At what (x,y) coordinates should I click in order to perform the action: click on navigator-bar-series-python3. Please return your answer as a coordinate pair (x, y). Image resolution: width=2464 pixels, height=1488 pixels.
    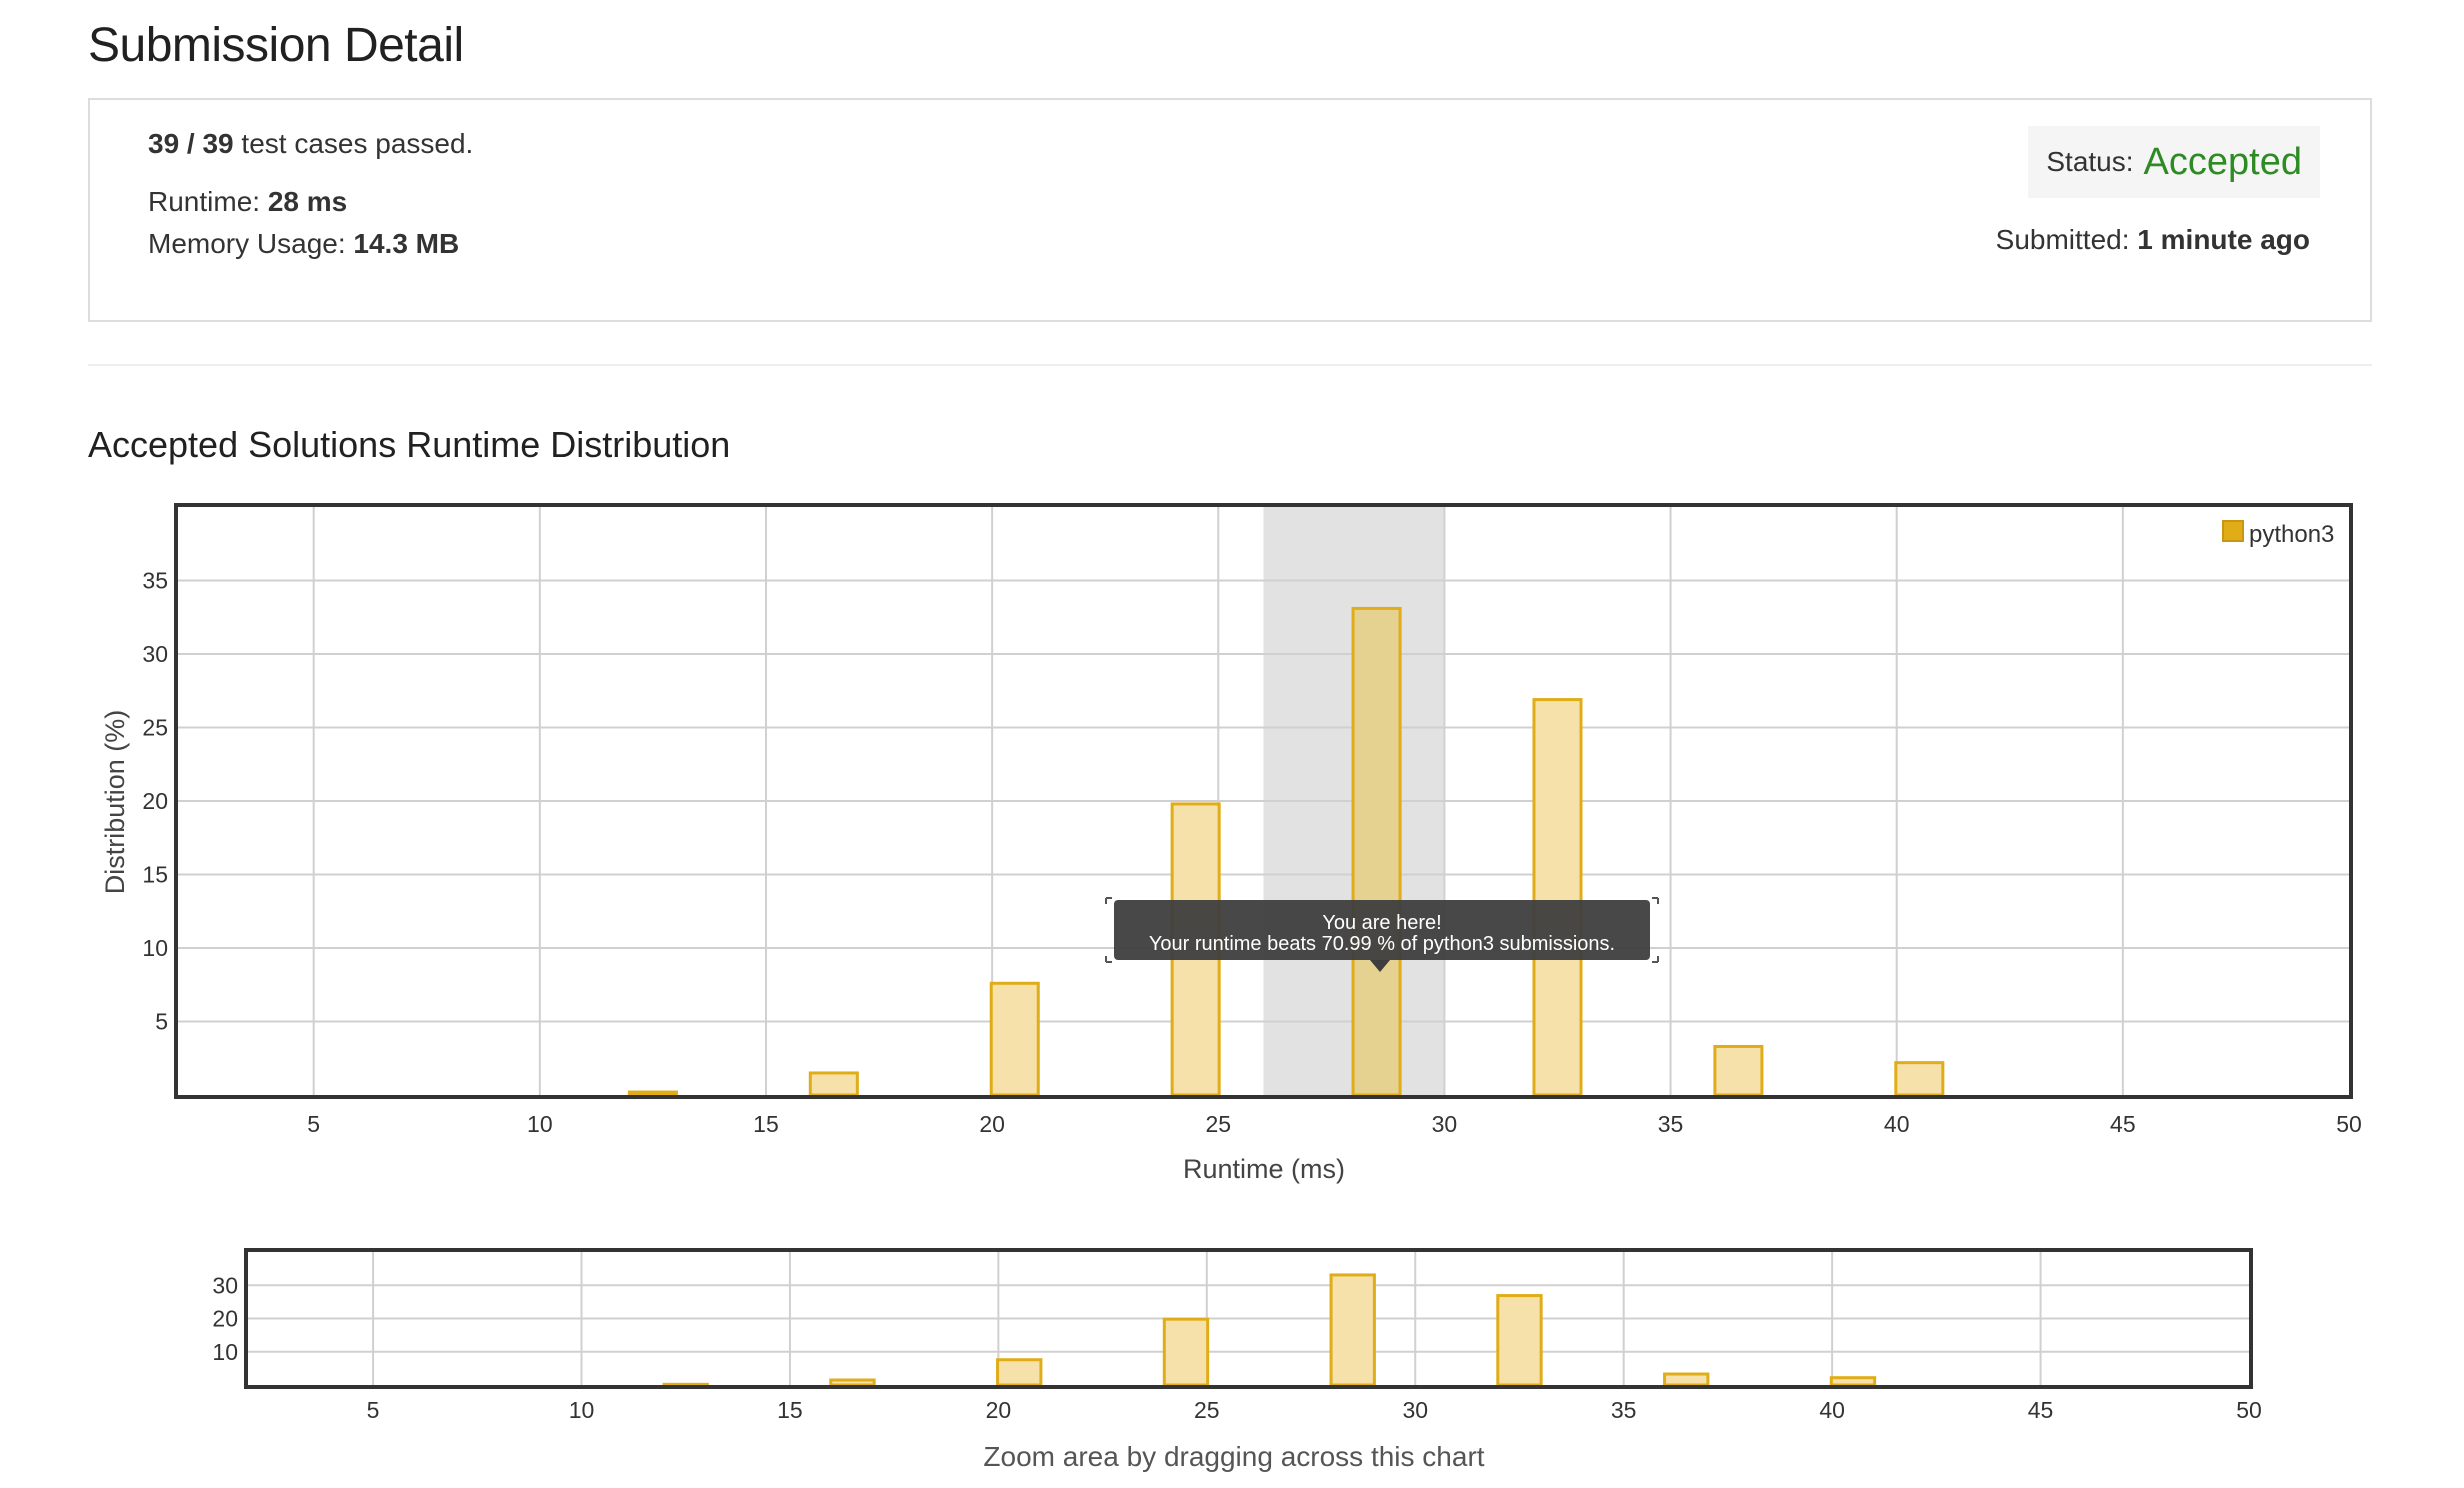
    Looking at the image, I should click on (1269, 1330).